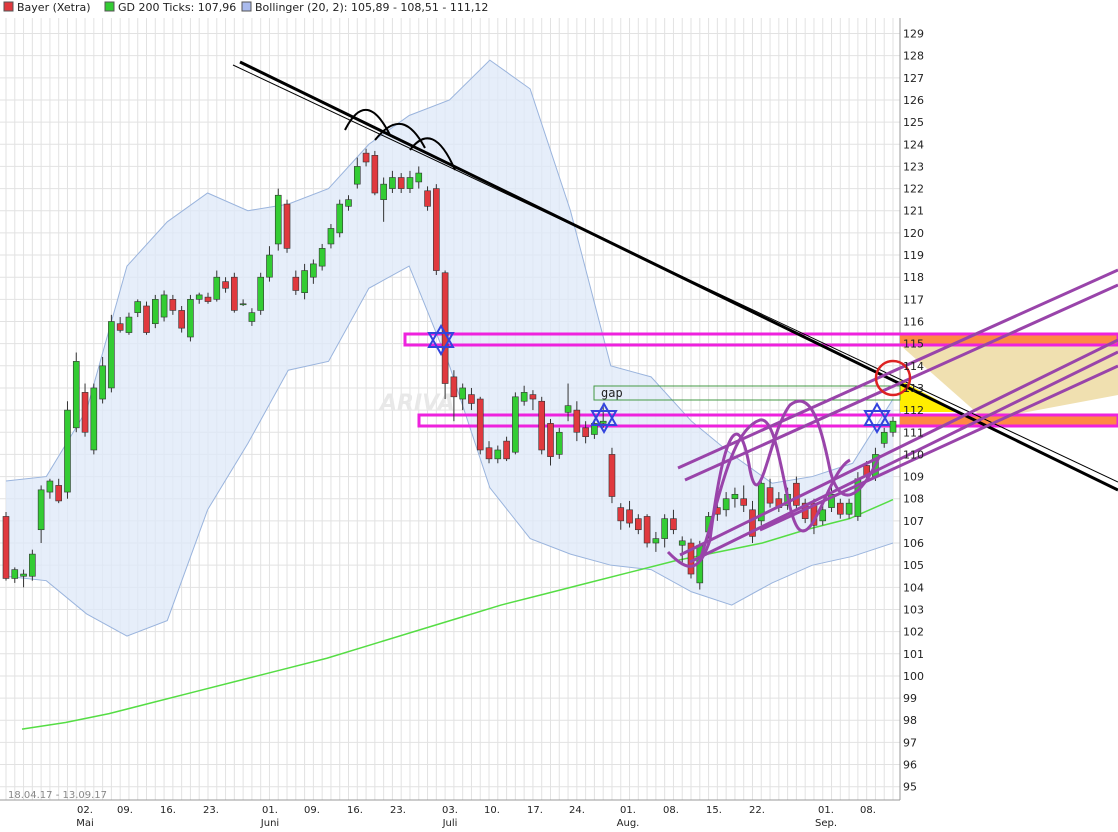 This screenshot has width=1118, height=832. I want to click on legend-label: GD 200 Ticks: 107,96, so click(177, 7).